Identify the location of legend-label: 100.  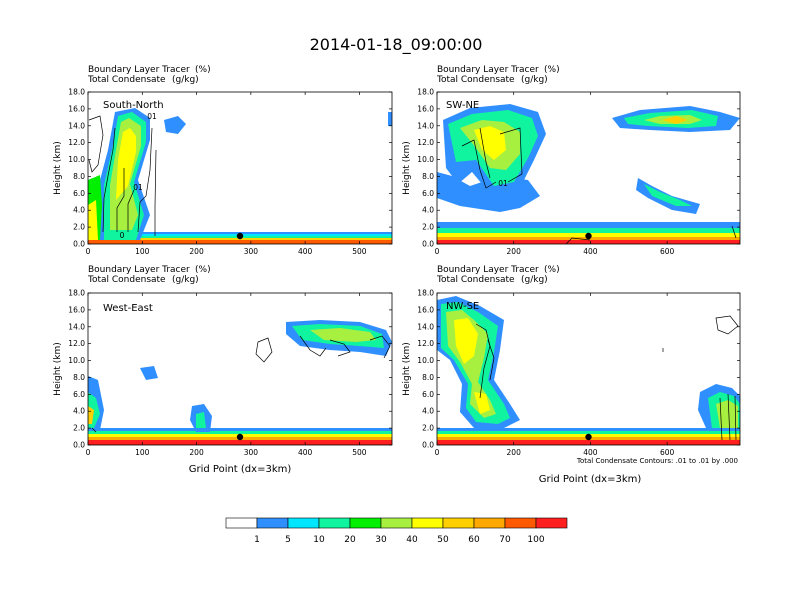
(535, 540).